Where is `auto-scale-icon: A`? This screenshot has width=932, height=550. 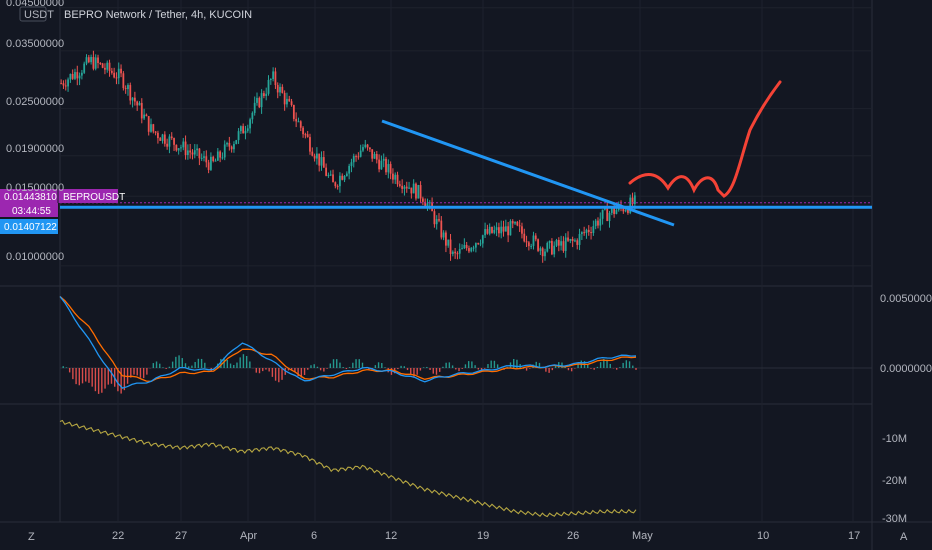
auto-scale-icon: A is located at coordinates (904, 537).